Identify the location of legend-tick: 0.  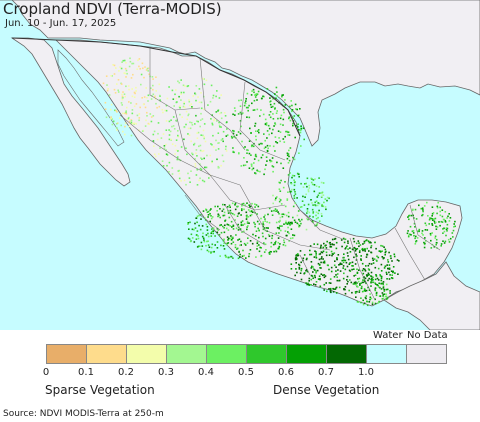
(46, 372).